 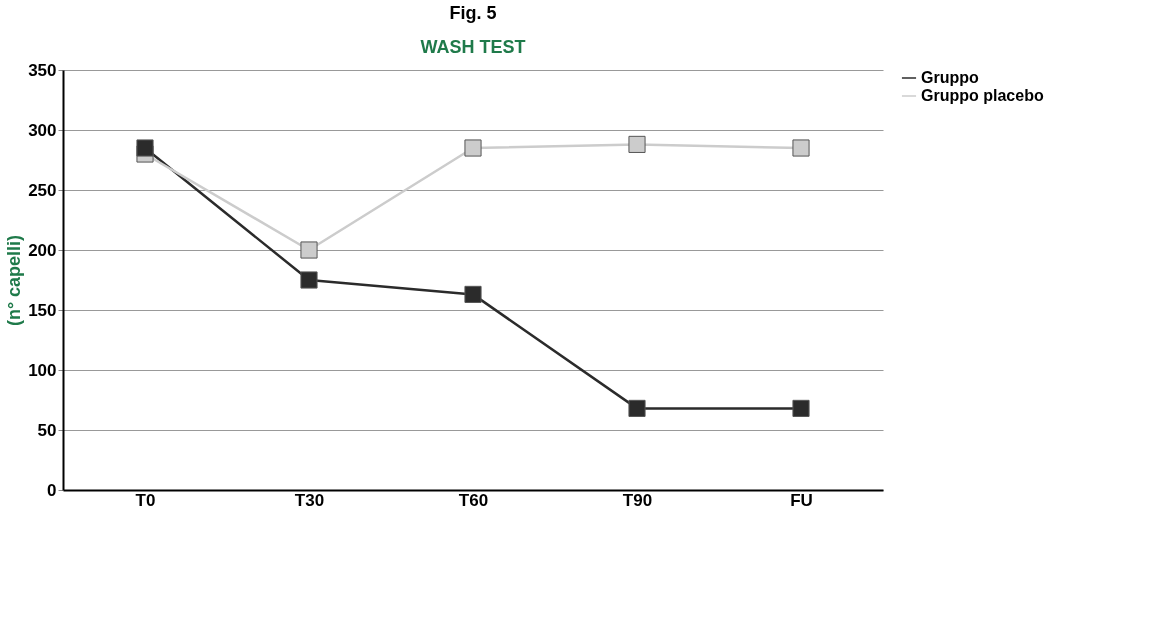 What do you see at coordinates (42, 310) in the screenshot?
I see `y-tick-label: 150` at bounding box center [42, 310].